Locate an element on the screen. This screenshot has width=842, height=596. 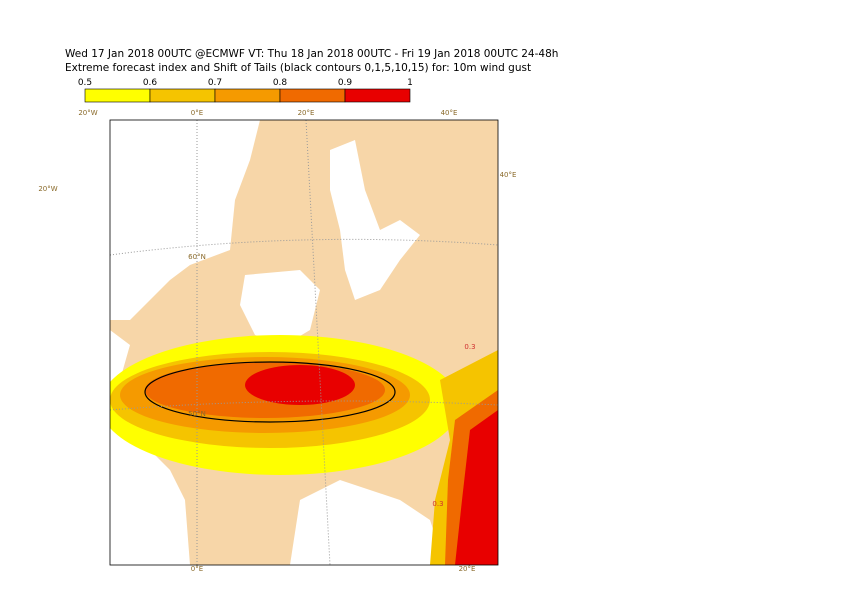
graticule-label: 50°N is located at coordinates (197, 414).